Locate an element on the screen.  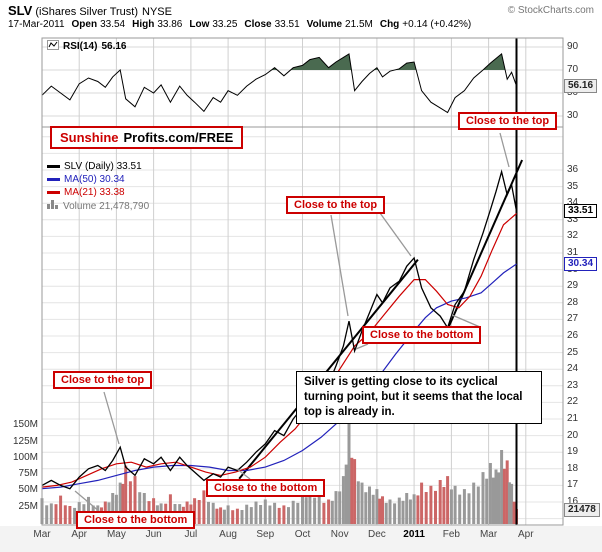
legend-row-ma21: MA(21) 33.38 is located at coordinates (98, 192).